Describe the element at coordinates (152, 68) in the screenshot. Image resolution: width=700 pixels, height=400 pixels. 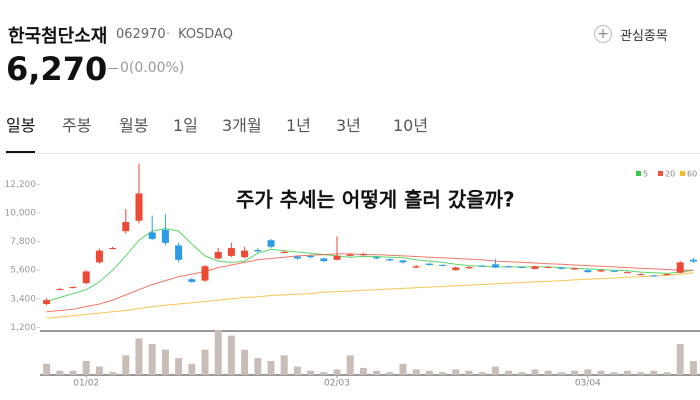
I see `change: 0(0.00%)` at that location.